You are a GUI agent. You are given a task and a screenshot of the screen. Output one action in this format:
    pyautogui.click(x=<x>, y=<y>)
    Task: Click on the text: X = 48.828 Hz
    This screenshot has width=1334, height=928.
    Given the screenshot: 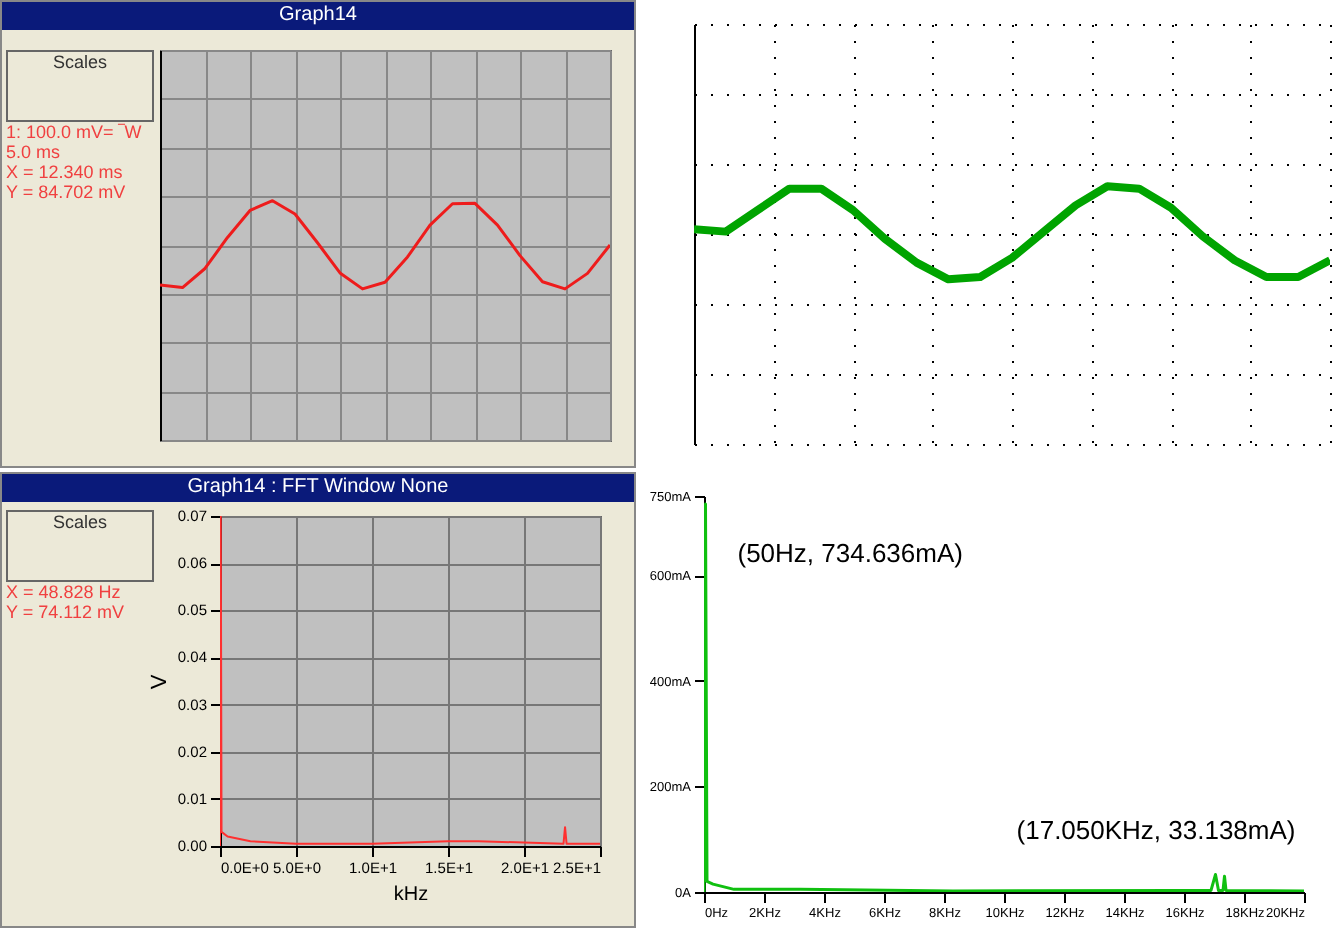 What is the action you would take?
    pyautogui.click(x=64, y=592)
    